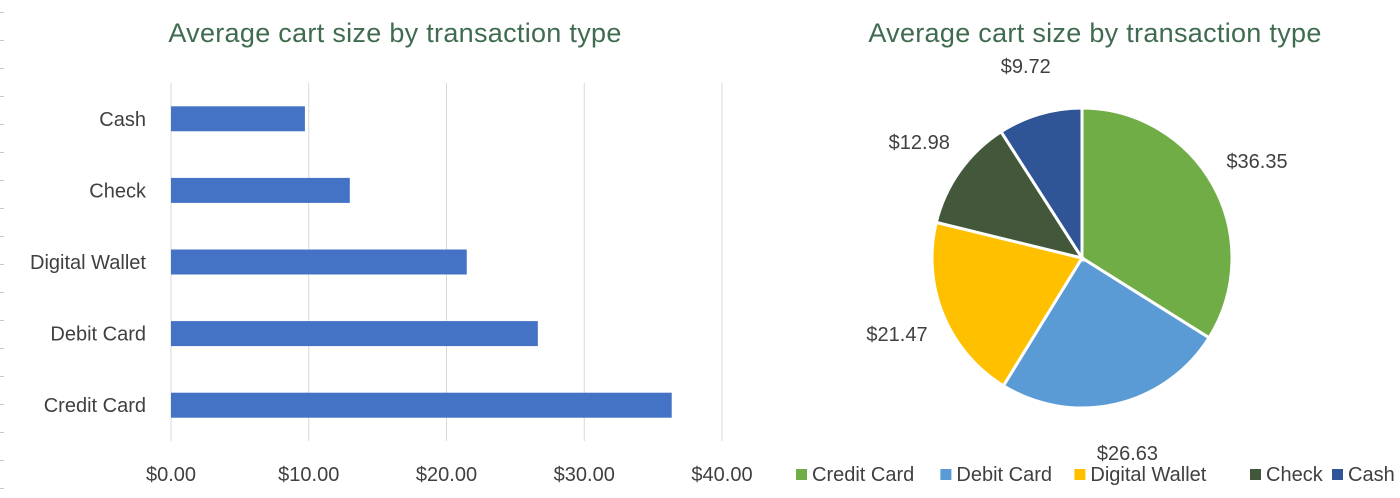 Image resolution: width=1400 pixels, height=498 pixels. I want to click on legend-item-credit-card: Credit Card, so click(863, 475).